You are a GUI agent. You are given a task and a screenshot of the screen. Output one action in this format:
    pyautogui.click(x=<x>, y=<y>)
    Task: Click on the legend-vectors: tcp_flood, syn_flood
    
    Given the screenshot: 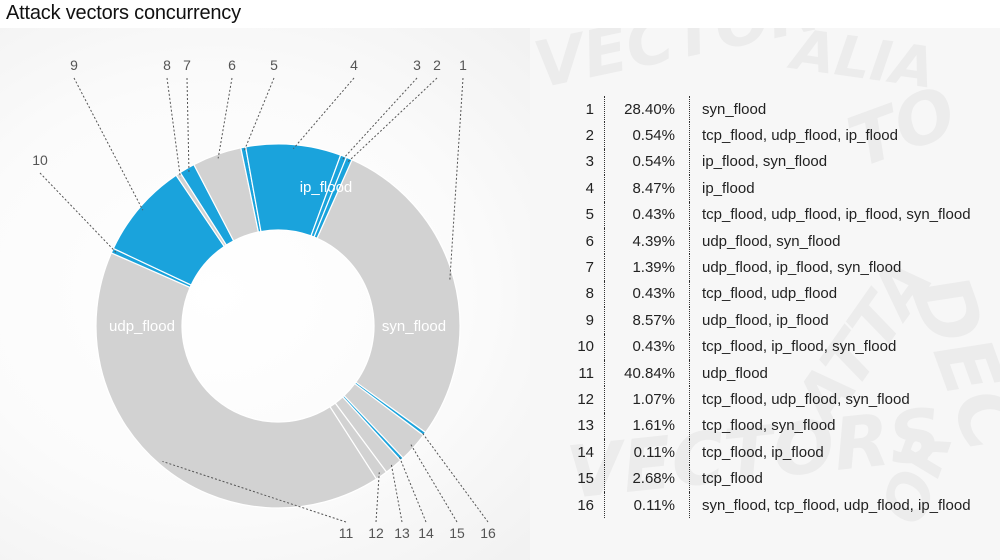 What is the action you would take?
    pyautogui.click(x=829, y=426)
    